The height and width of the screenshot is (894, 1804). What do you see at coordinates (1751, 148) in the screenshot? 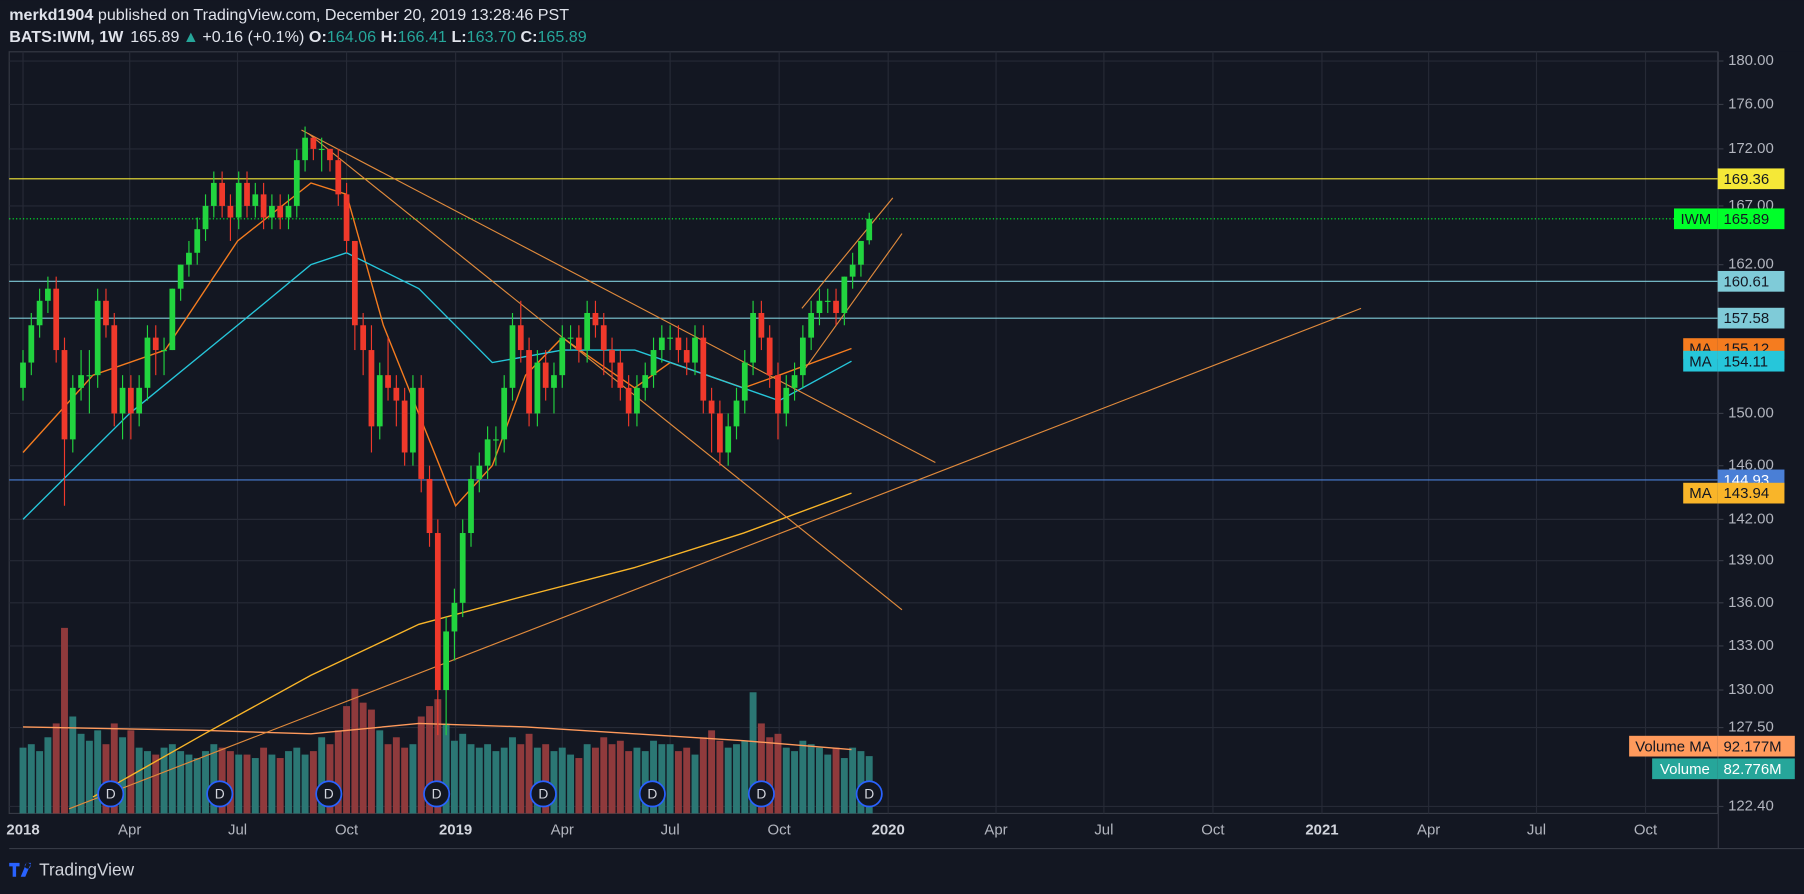
I see `y-tick-label: 172.00` at bounding box center [1751, 148].